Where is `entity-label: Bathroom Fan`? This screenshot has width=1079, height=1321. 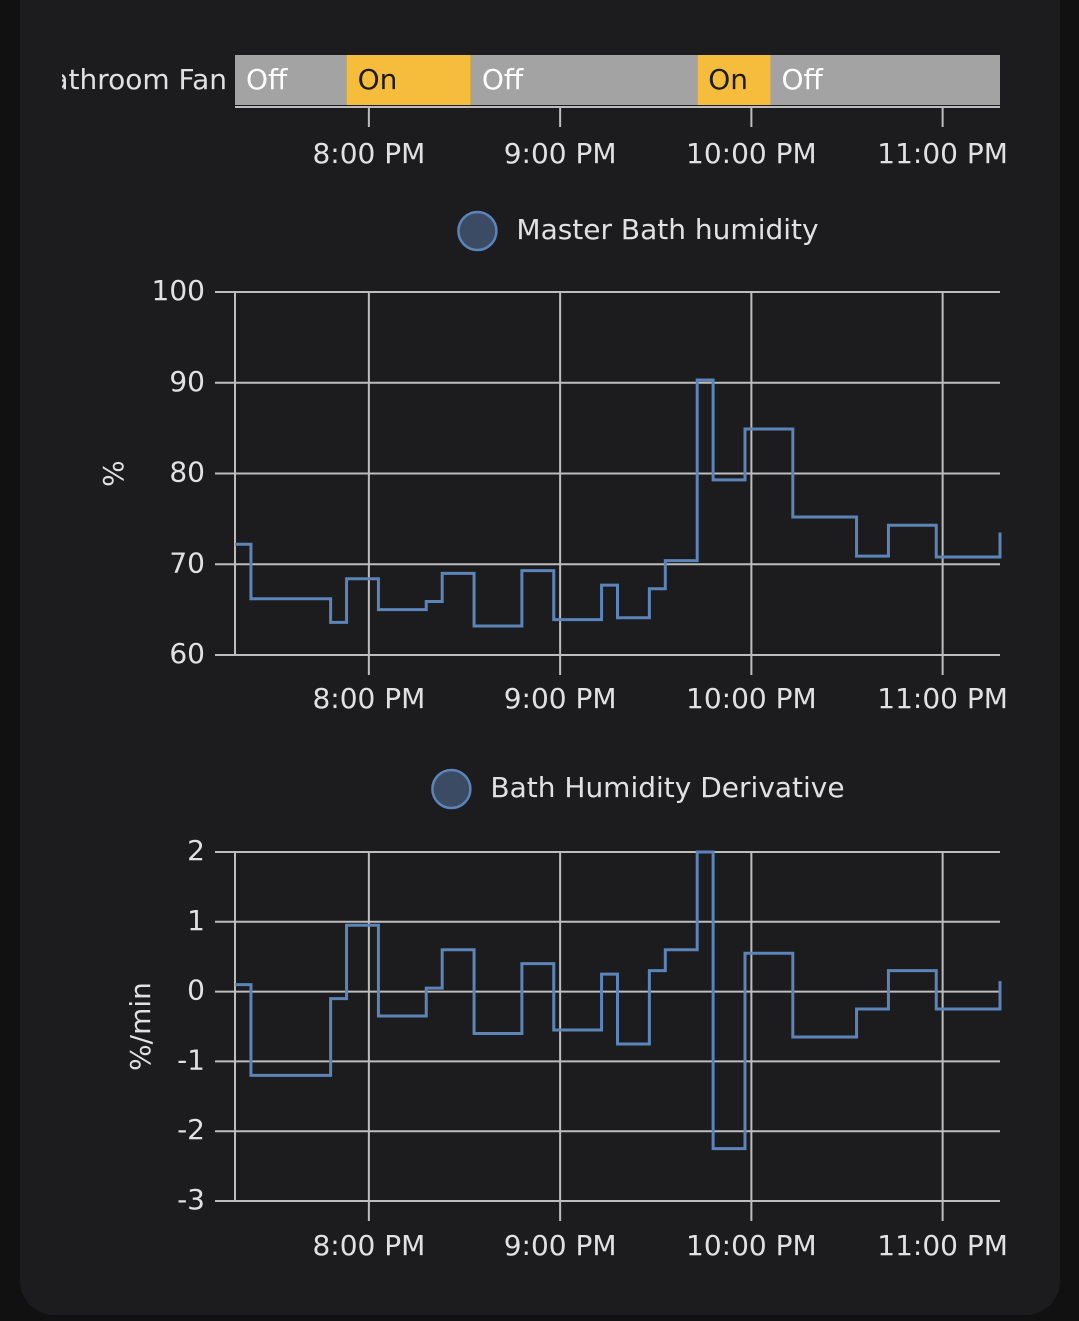
entity-label: Bathroom Fan is located at coordinates (129, 79).